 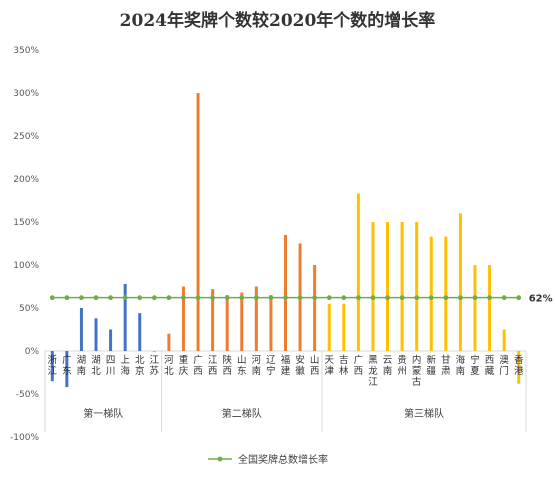 What do you see at coordinates (286, 365) in the screenshot?
I see `category-label: 福建` at bounding box center [286, 365].